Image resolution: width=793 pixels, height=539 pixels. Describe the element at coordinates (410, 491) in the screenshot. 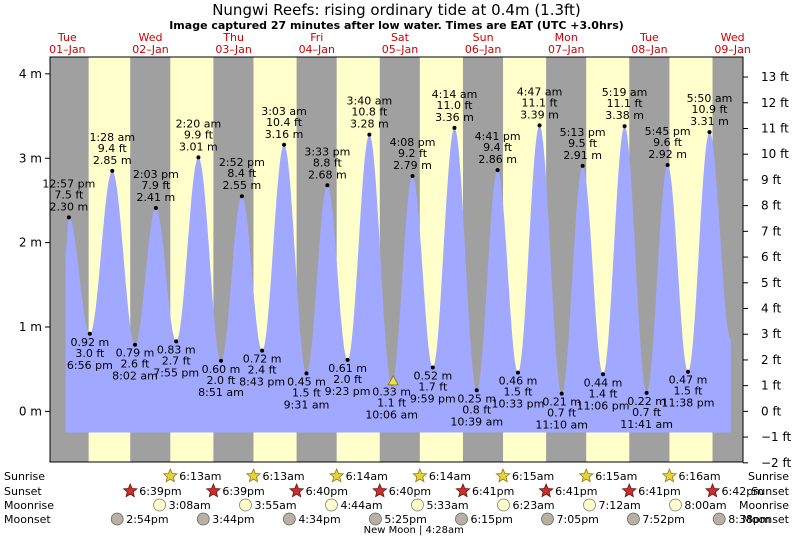

I see `sunset-time: 6:40pm` at that location.